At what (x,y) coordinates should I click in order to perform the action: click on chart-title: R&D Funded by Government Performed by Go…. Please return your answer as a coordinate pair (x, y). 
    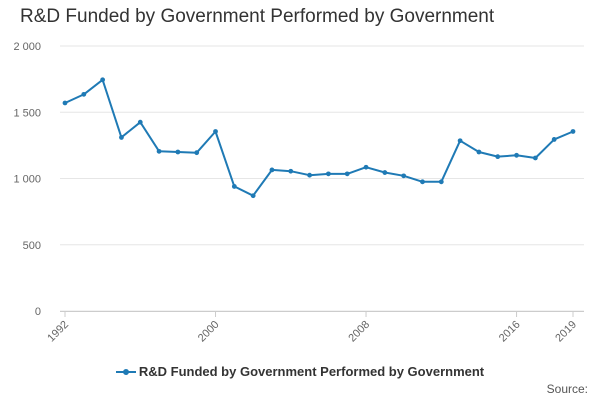
    Looking at the image, I should click on (257, 16).